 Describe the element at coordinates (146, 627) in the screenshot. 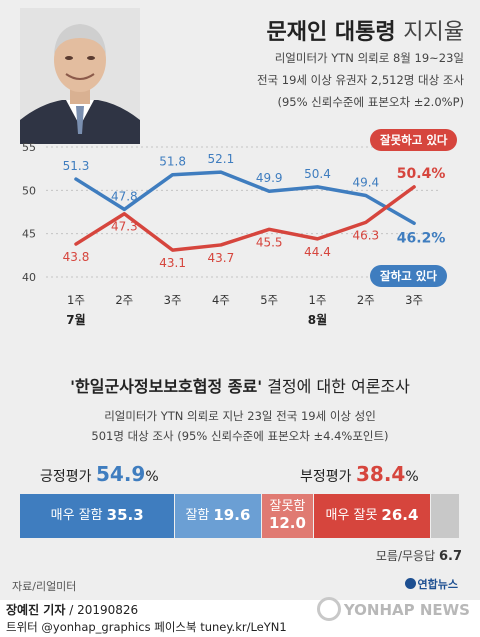

I see `social-line: 트위터 @yonhap_graphics 페이스북 tuney.kr/LeYN1` at that location.